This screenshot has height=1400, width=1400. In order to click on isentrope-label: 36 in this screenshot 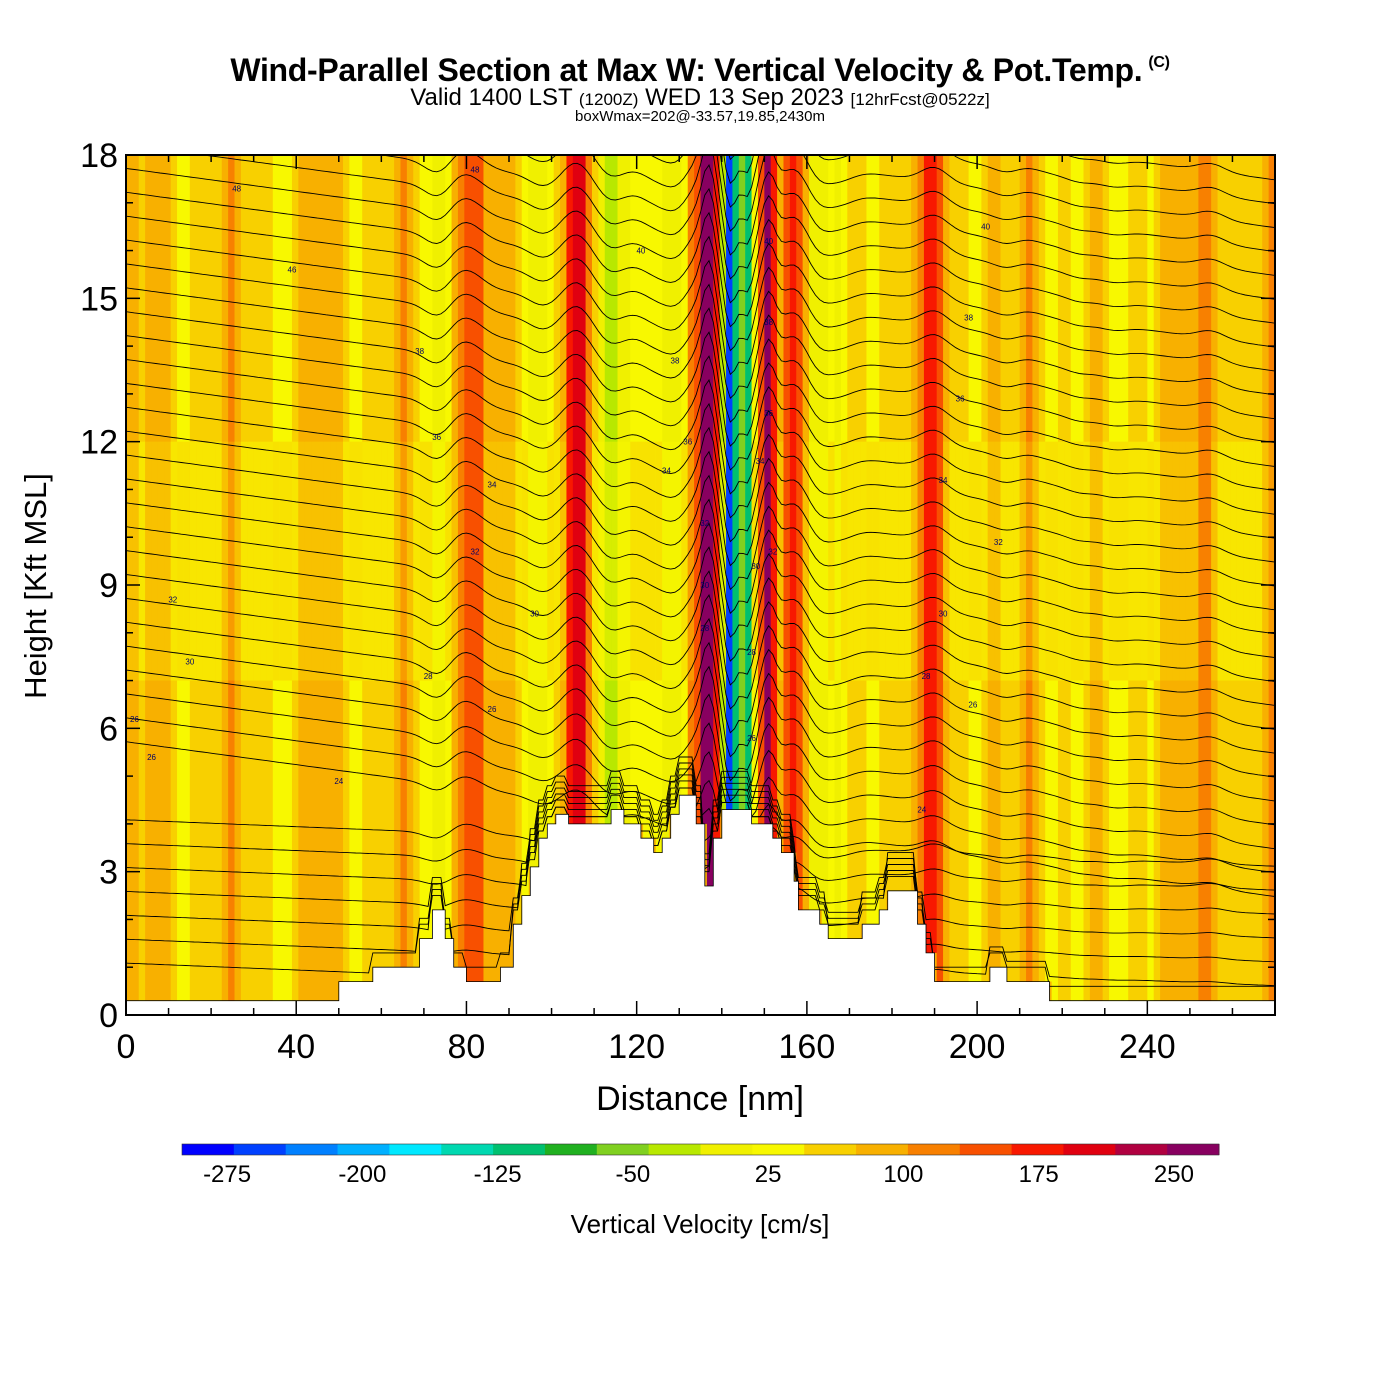, I will do `click(960, 399)`.